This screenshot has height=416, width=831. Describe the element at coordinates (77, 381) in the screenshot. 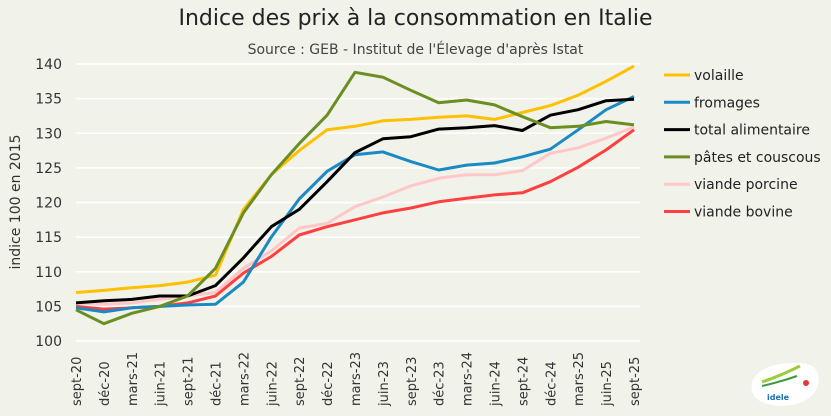

I see `x-tick-label: sept-20` at that location.